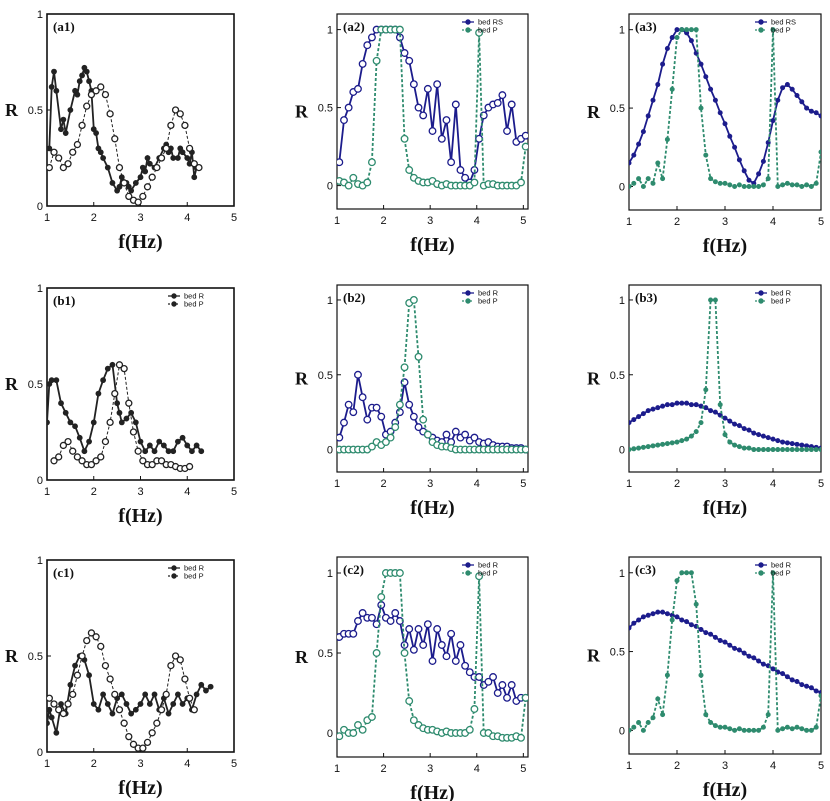 This screenshot has height=801, width=830. Describe the element at coordinates (35, 111) in the screenshot. I see `panel-a1-ytick-label: 0.5` at that location.